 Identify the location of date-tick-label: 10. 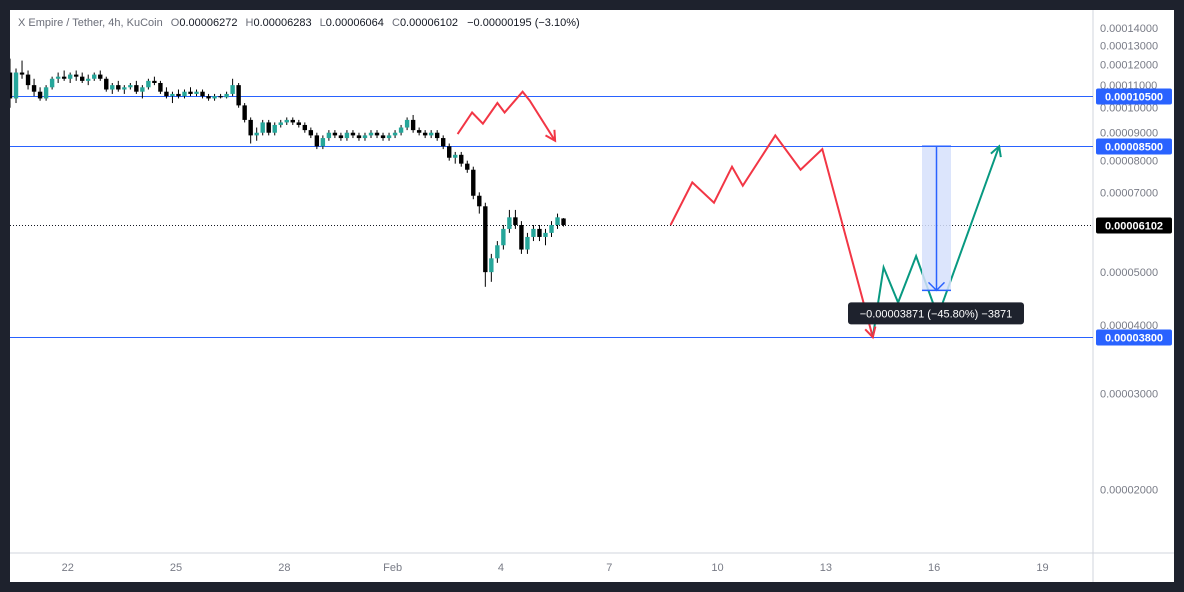
(717, 568).